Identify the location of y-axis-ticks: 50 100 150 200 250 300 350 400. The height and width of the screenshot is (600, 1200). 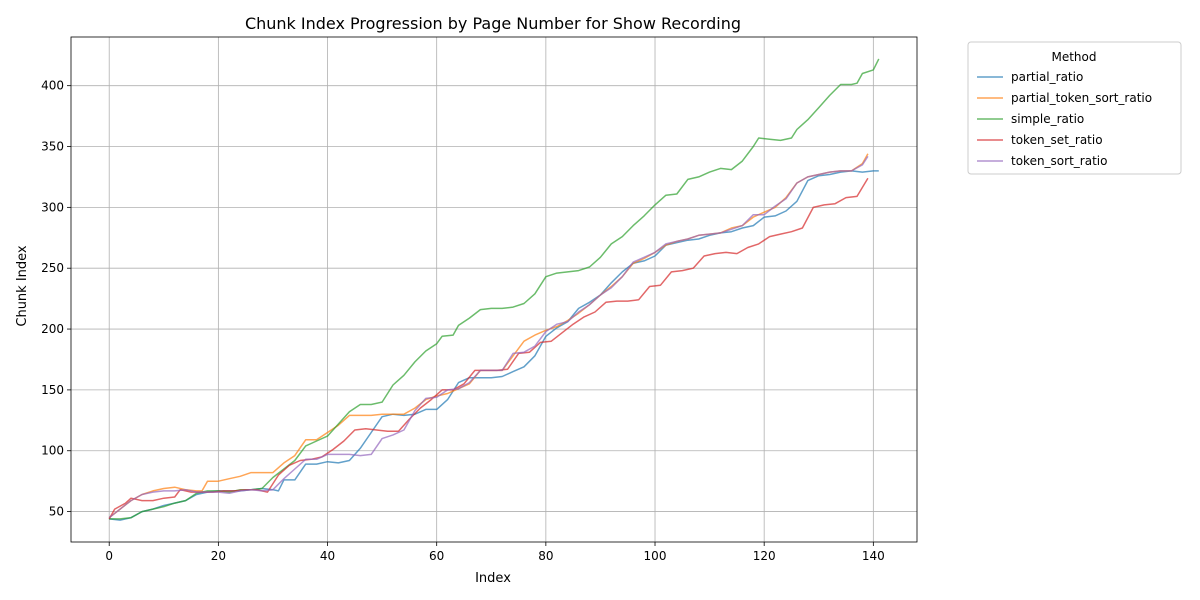
(56, 299).